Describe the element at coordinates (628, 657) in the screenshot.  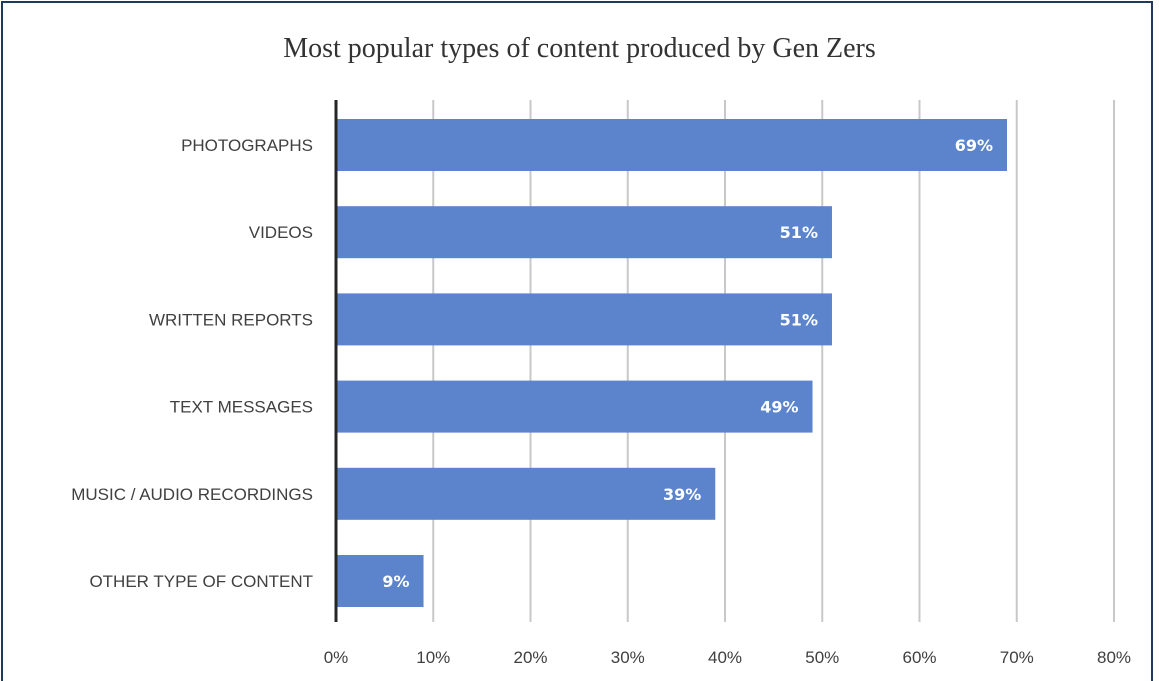
I see `x-tick-label: 30%` at that location.